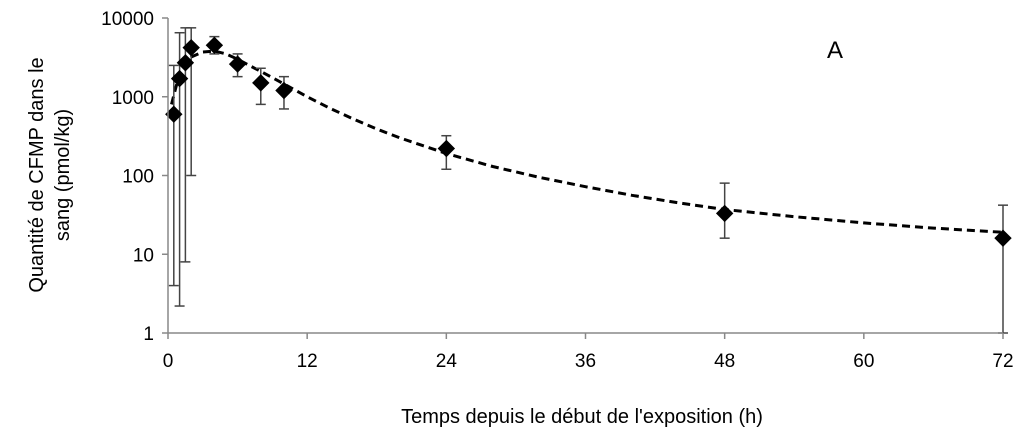 The image size is (1025, 436). What do you see at coordinates (143, 255) in the screenshot?
I see `y-tick-label: 10` at bounding box center [143, 255].